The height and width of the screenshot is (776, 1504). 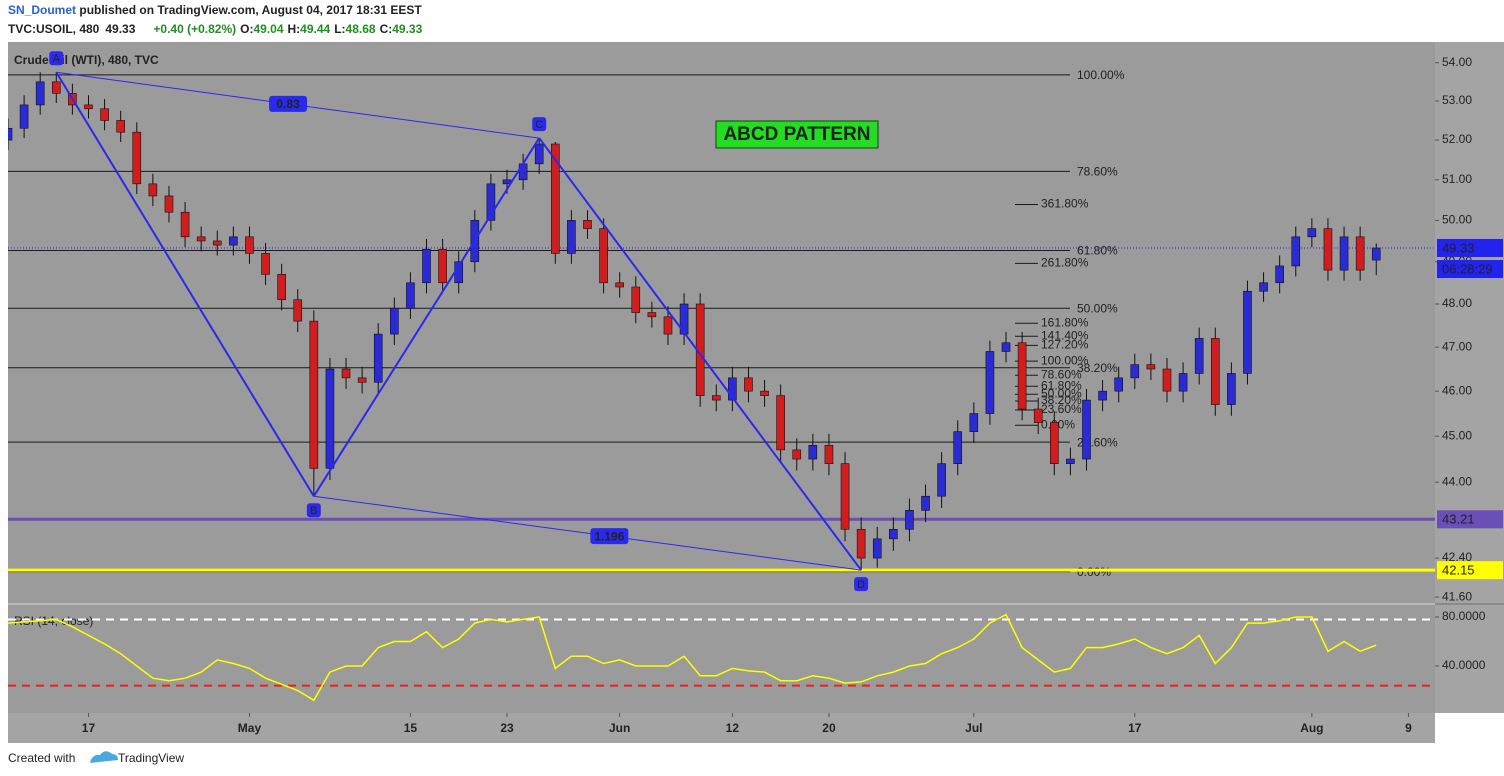 I want to click on ratio-label: 1.196, so click(x=609, y=536).